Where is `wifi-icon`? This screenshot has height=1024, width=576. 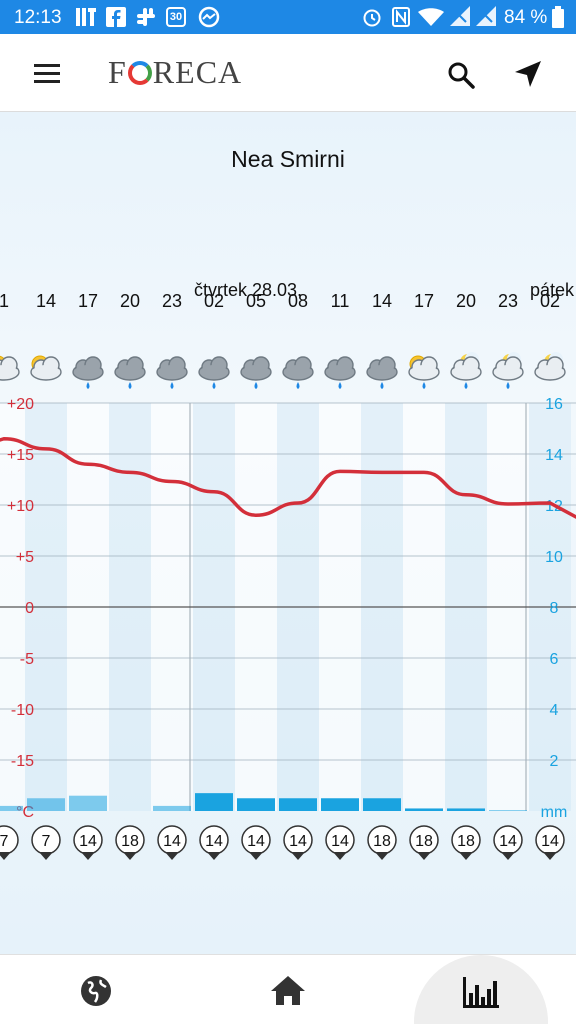
wifi-icon is located at coordinates (431, 17).